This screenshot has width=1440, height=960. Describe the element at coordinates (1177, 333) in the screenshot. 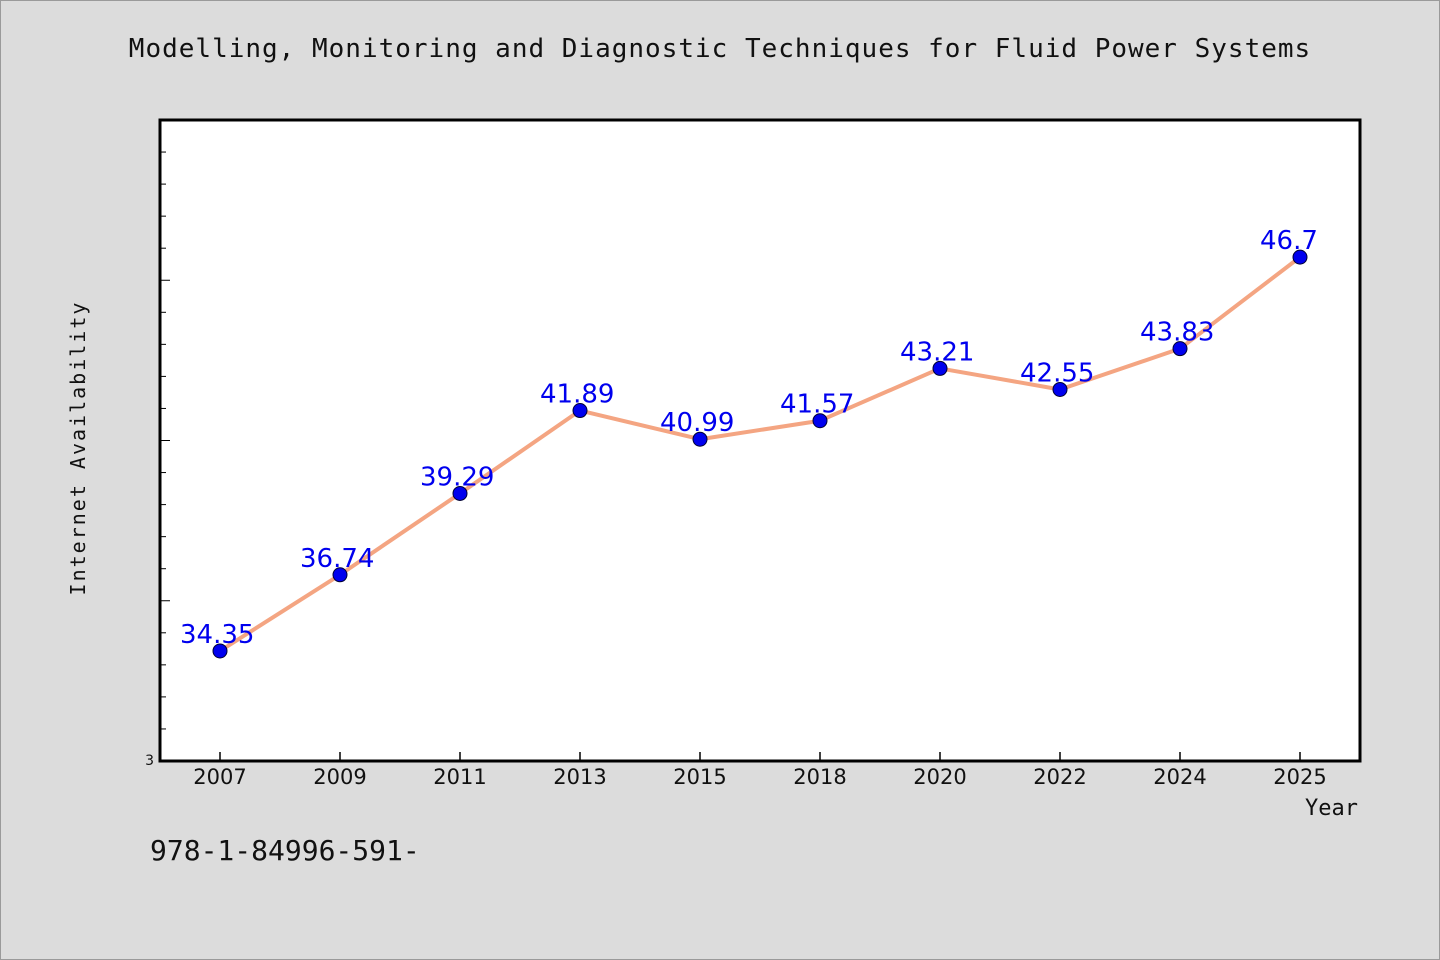

I see `data-label: 43.83` at that location.